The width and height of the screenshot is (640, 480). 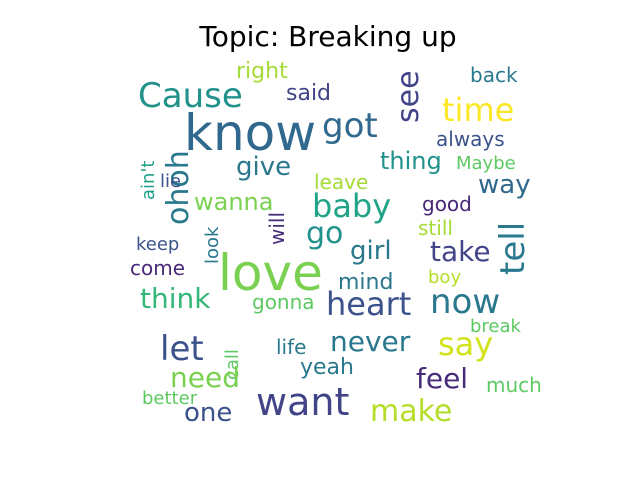 What do you see at coordinates (170, 398) in the screenshot?
I see `word-better: better` at bounding box center [170, 398].